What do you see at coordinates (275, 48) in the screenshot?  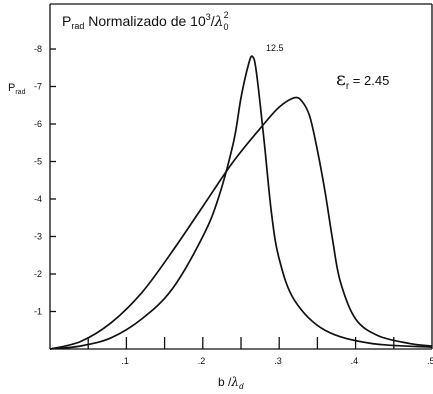 I see `peak-value-label: 12.5` at bounding box center [275, 48].